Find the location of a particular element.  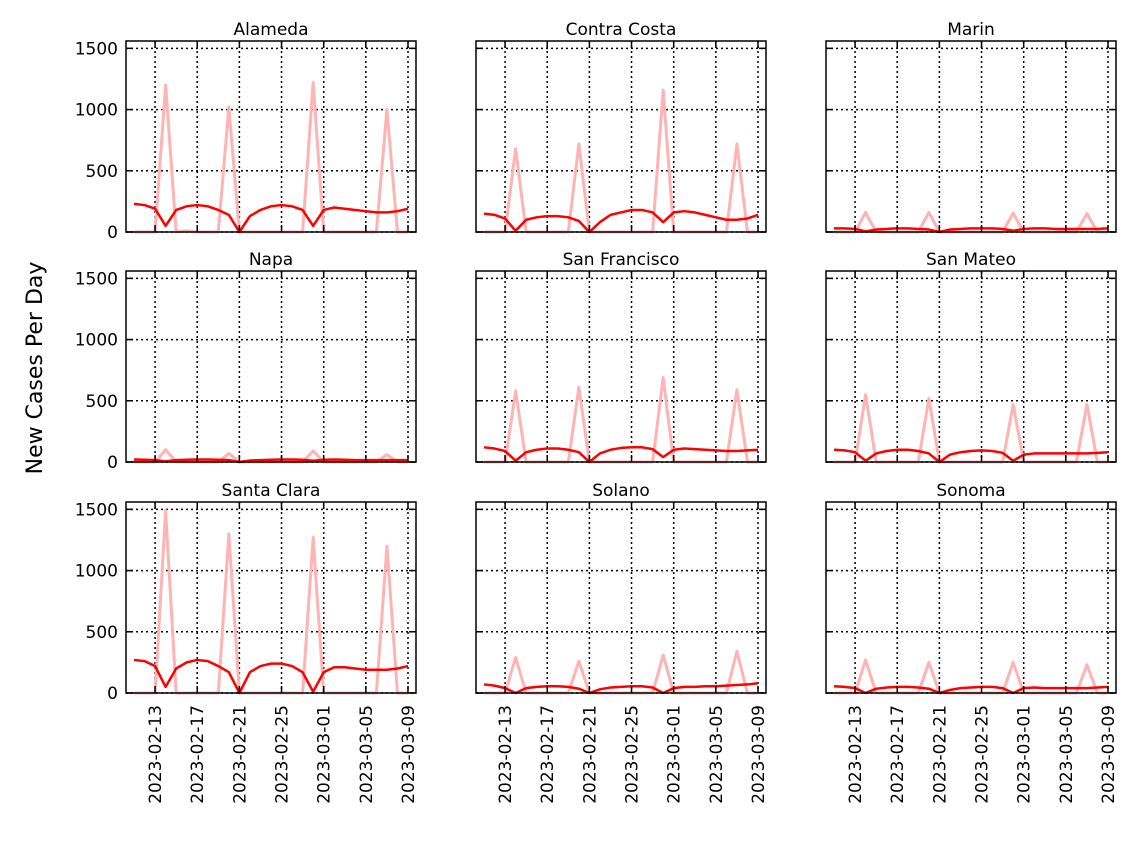

y-axis-label: New Cases Per Day is located at coordinates (35, 368).